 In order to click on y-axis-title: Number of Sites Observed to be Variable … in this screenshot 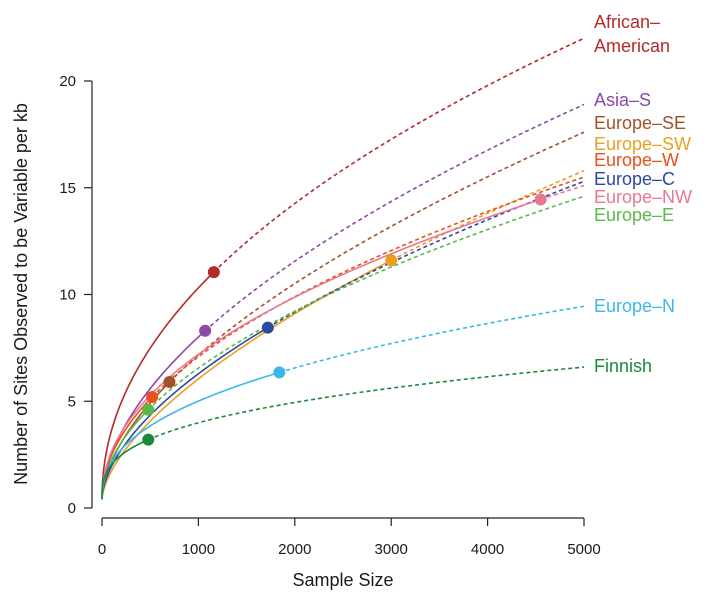, I will do `click(21, 294)`.